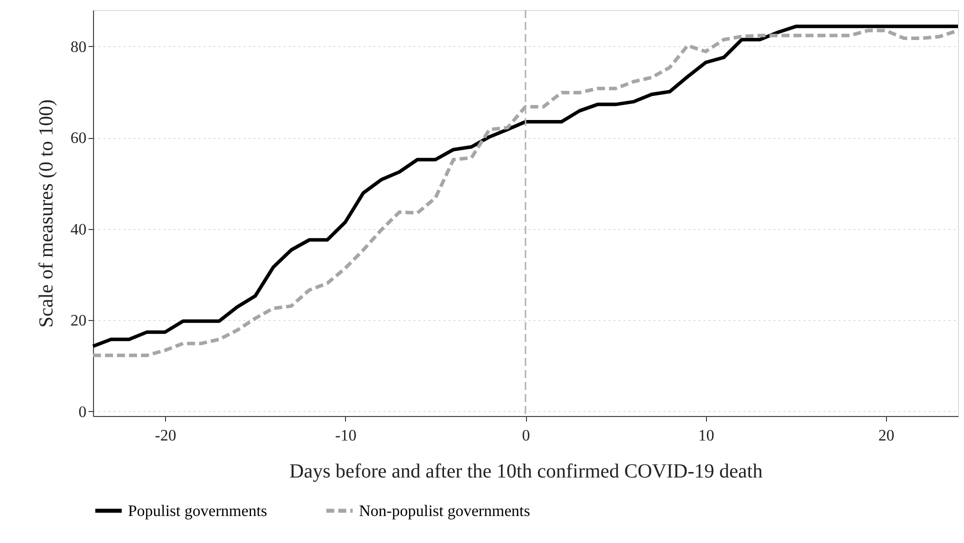  I want to click on x-tick-label: -10, so click(345, 436).